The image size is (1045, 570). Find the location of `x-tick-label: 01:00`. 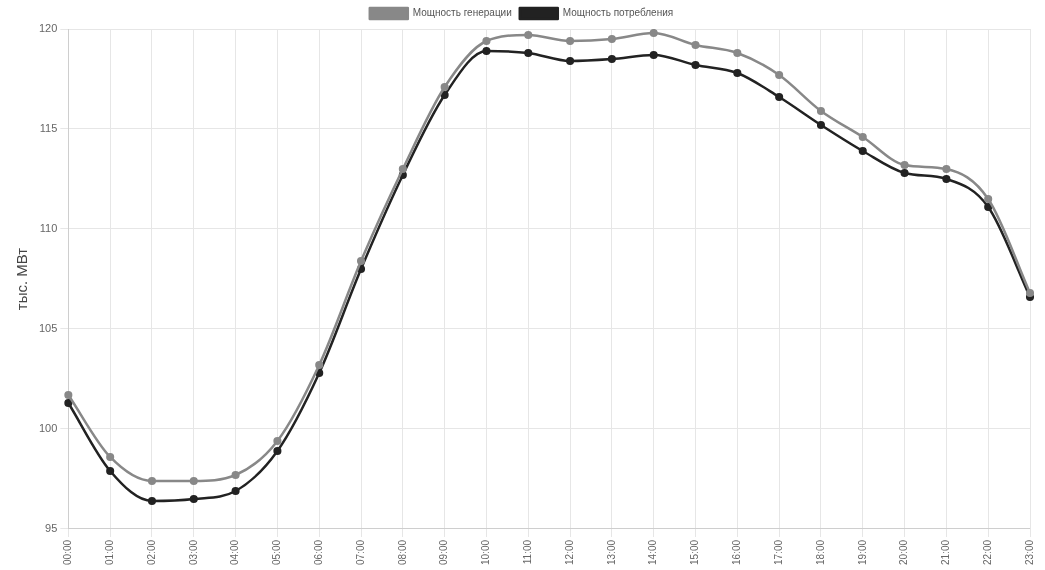

x-tick-label: 01:00 is located at coordinates (109, 552).